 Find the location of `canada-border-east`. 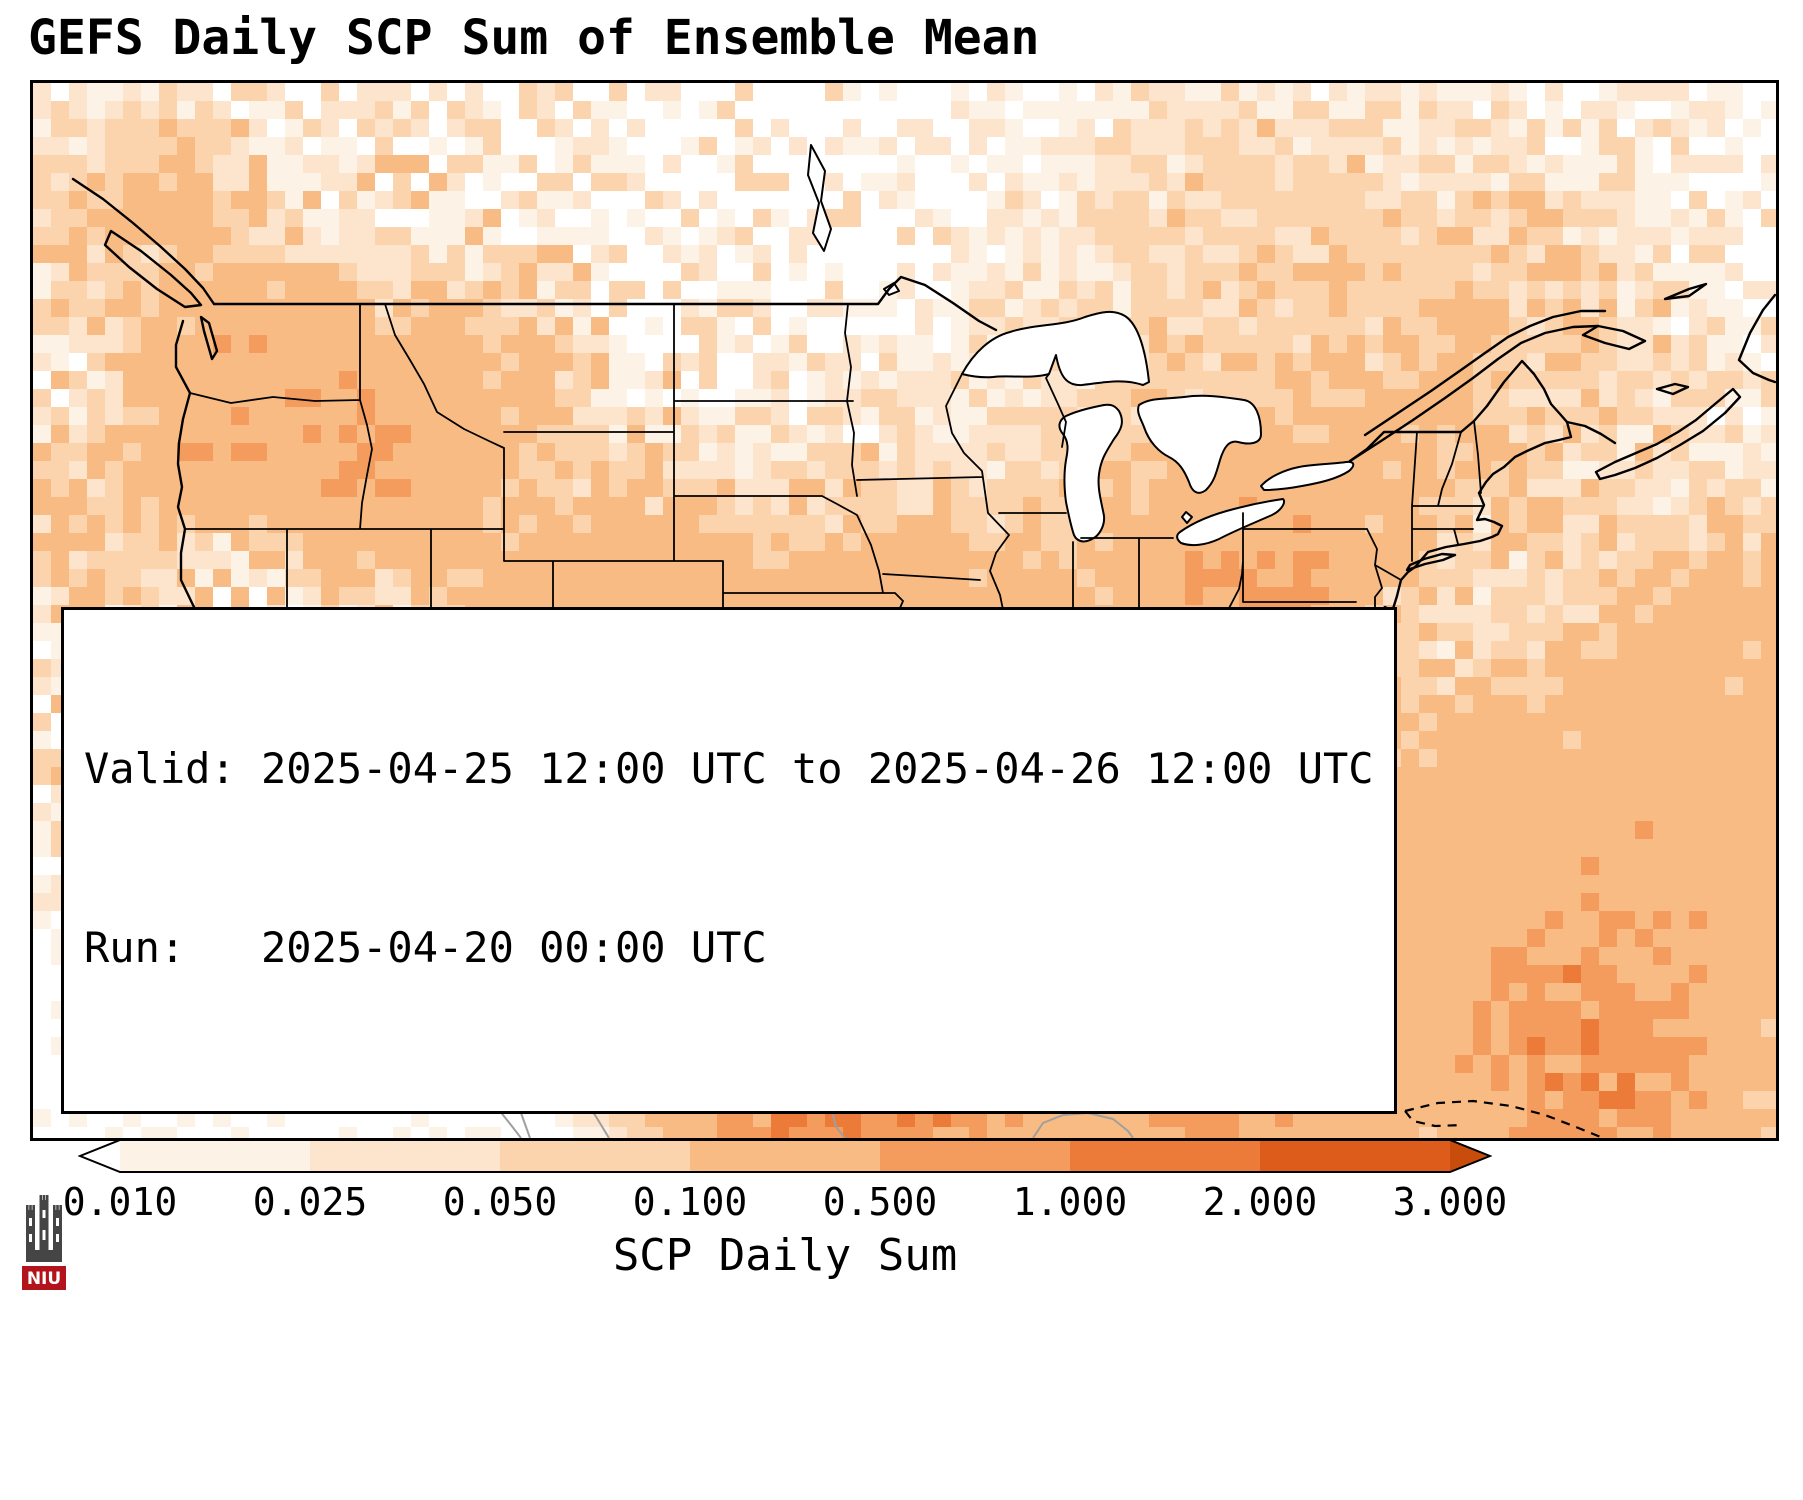

canada-border-east is located at coordinates (1458, 411).